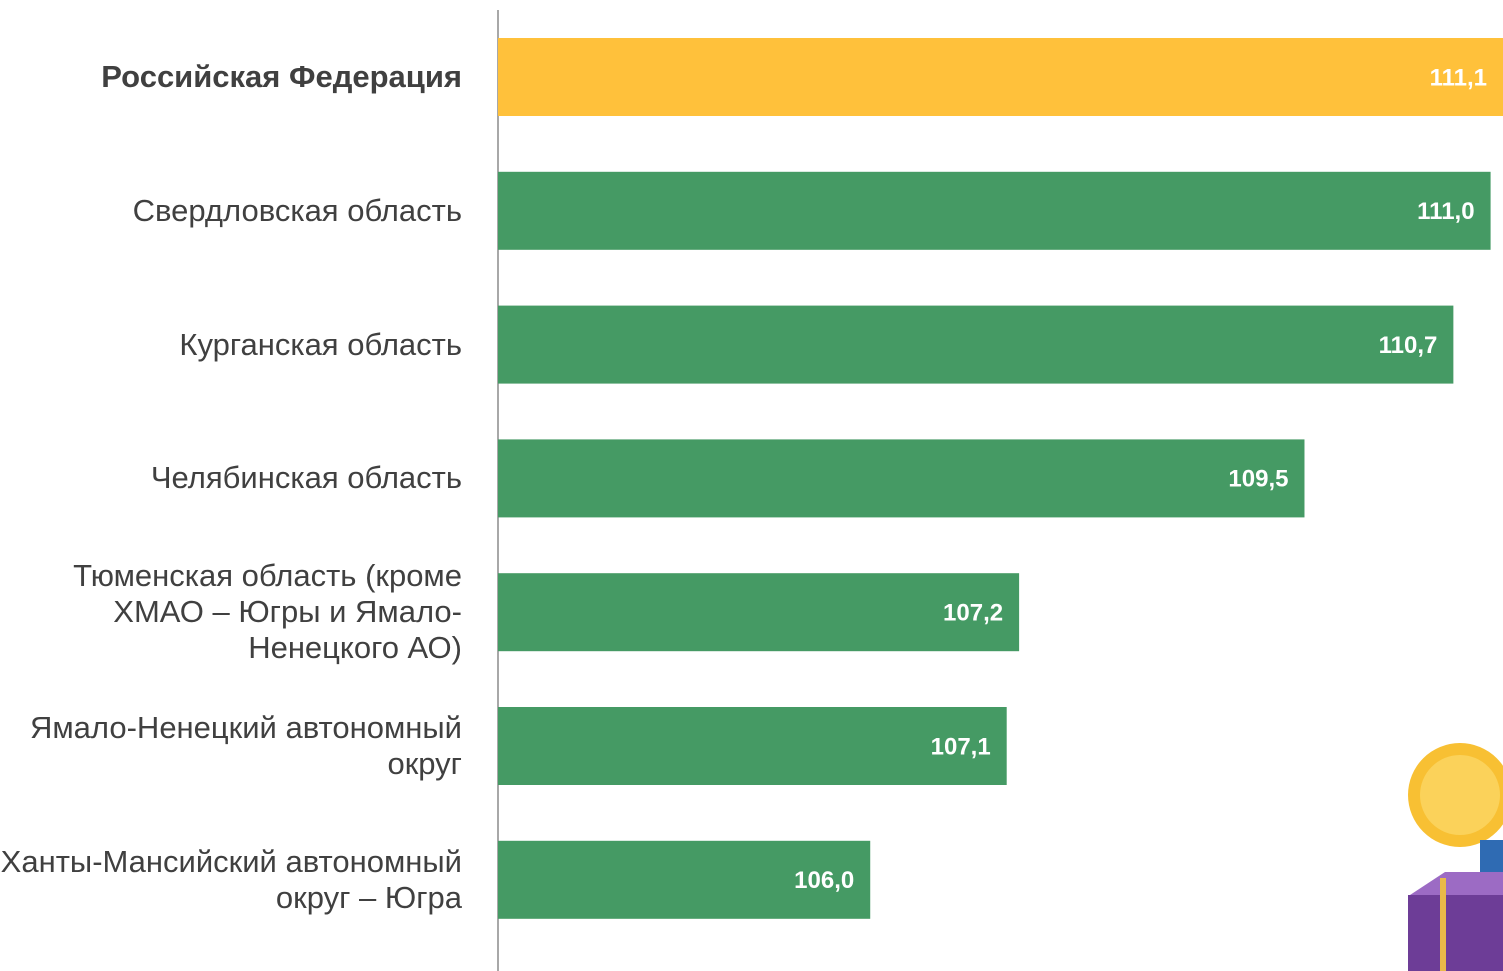  I want to click on category-label: Ямало-Ненецкий автономный округ, so click(245, 745).